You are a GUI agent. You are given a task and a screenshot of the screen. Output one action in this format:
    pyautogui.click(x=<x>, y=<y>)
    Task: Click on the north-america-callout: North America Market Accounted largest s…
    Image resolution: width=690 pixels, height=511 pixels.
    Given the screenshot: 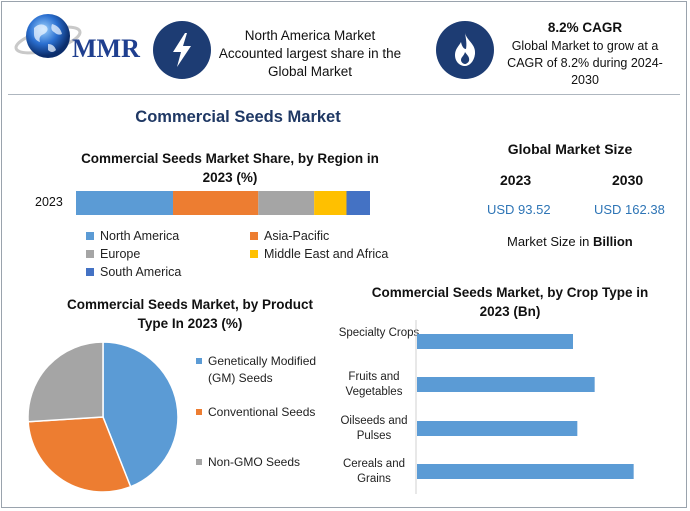 What is the action you would take?
    pyautogui.click(x=310, y=53)
    